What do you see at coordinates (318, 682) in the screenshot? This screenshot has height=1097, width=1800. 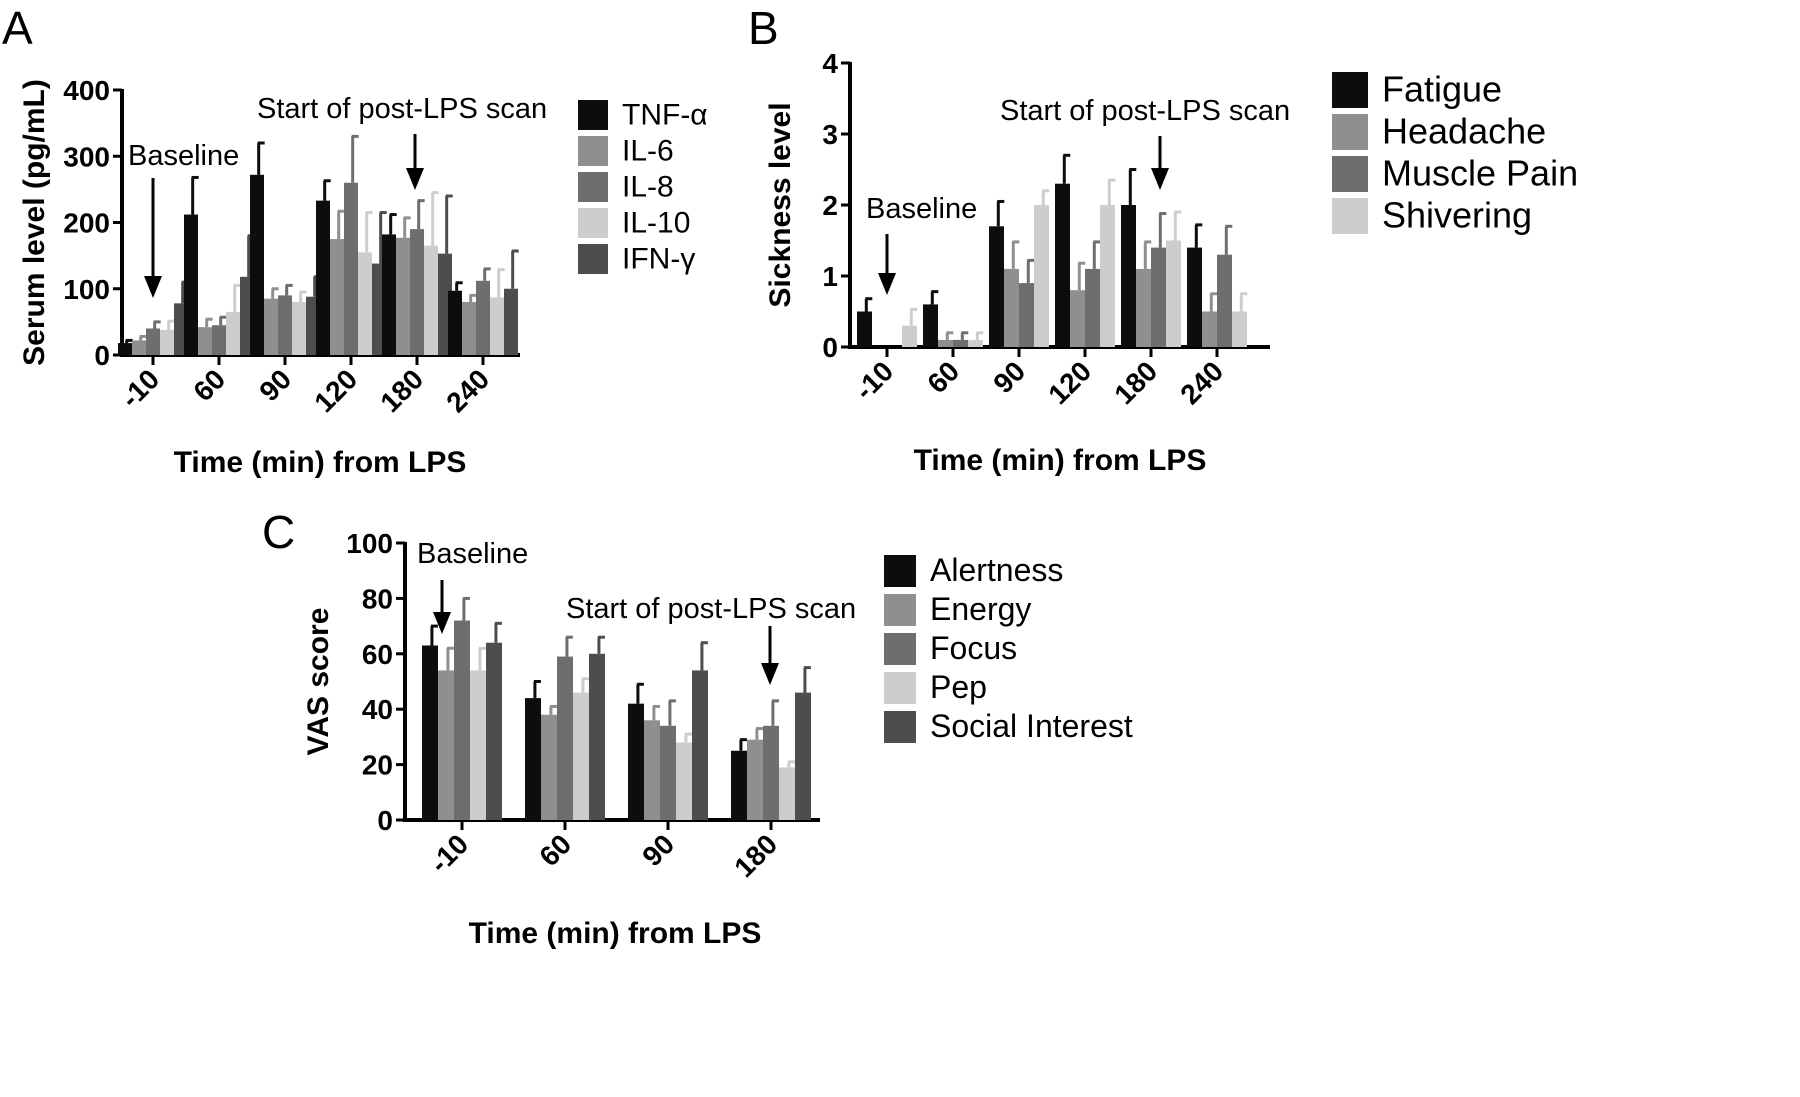 I see `y-axis-title: VAS score` at bounding box center [318, 682].